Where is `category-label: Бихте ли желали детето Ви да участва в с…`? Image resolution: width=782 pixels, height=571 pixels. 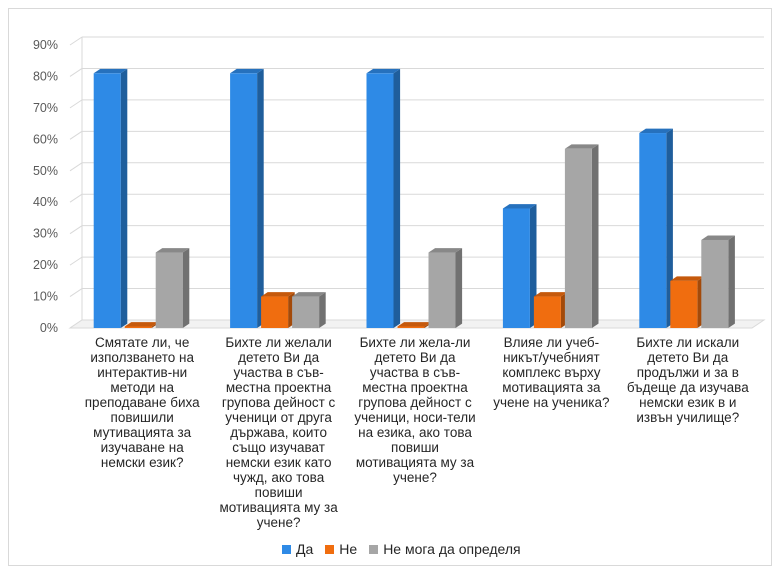 category-label: Бихте ли желали детето Ви да участва в с… is located at coordinates (278, 432).